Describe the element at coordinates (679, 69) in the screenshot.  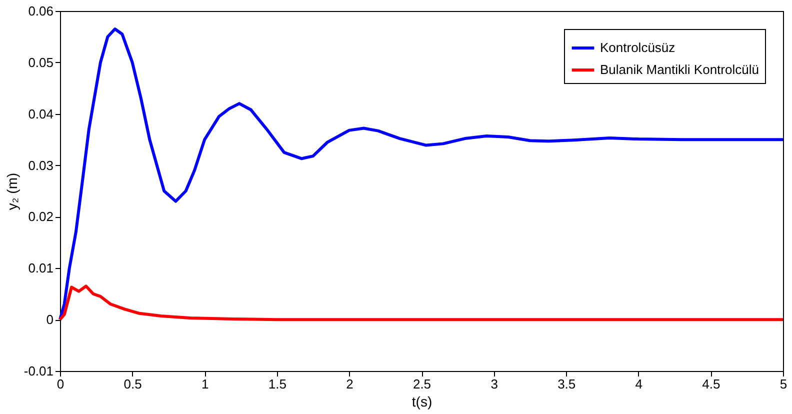
I see `legend-label: Bulanik Mantikli Kontrolcülü` at that location.